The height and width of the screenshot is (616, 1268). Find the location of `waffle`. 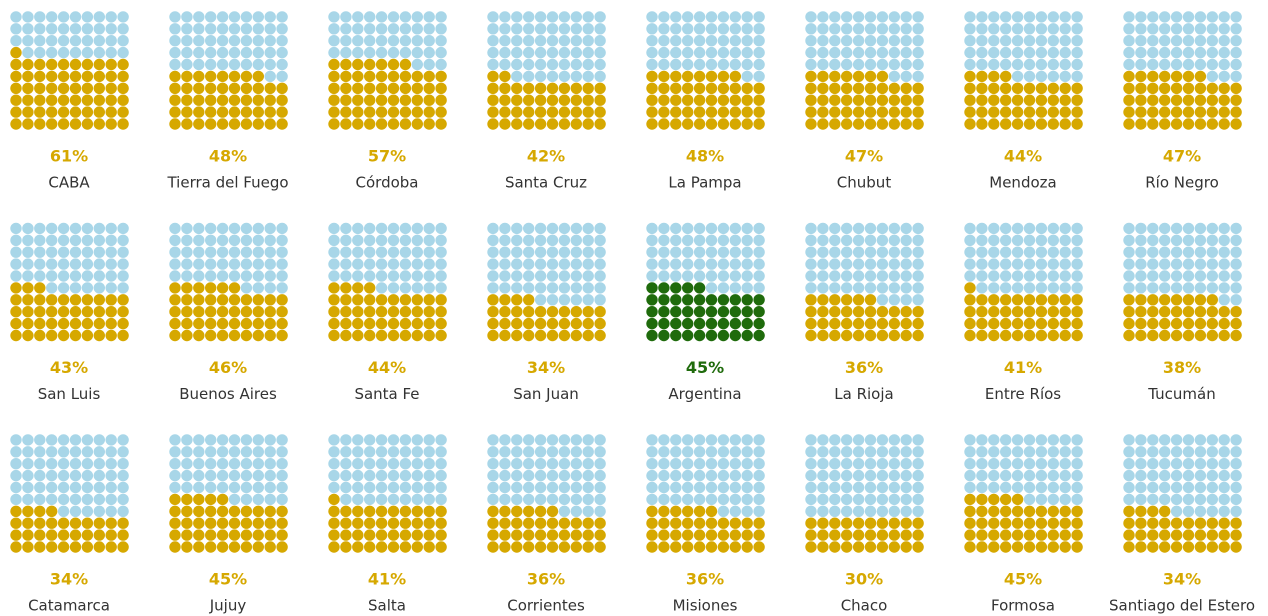

waffle is located at coordinates (864, 282).